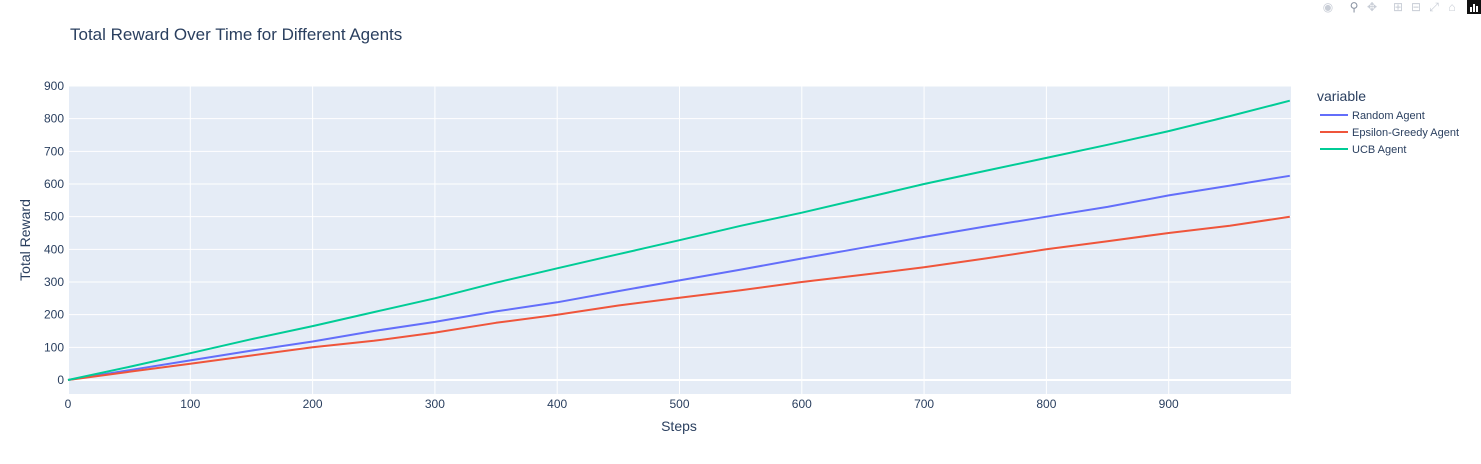  What do you see at coordinates (54, 184) in the screenshot?
I see `y-tick-label: 600` at bounding box center [54, 184].